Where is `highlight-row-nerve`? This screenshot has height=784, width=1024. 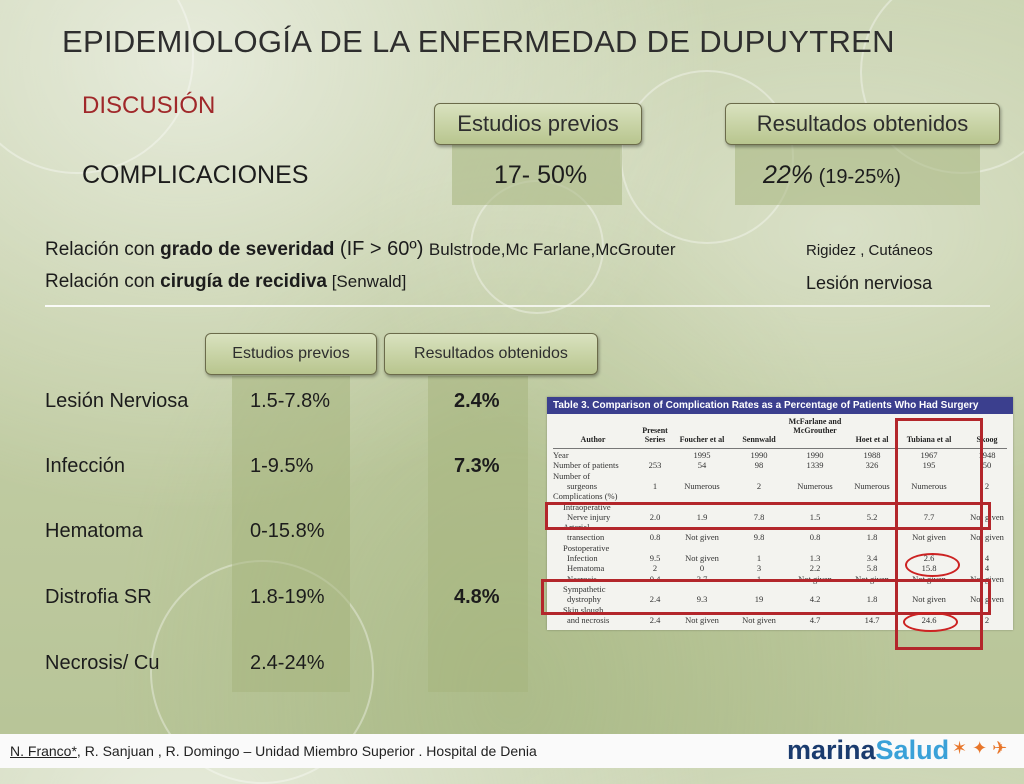
highlight-row-nerve is located at coordinates (768, 516).